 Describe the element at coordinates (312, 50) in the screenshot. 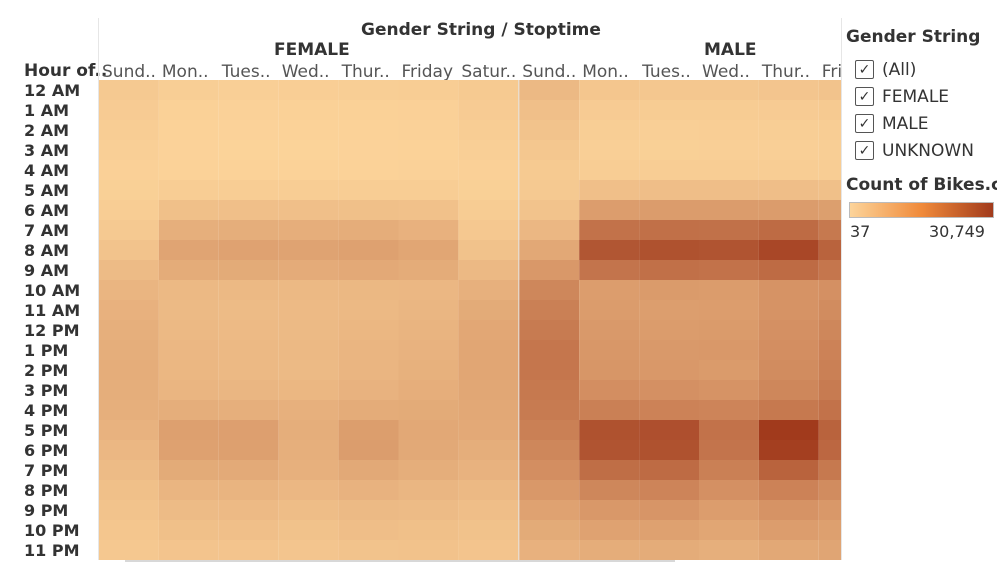

I see `group-header-female: FEMALE` at that location.